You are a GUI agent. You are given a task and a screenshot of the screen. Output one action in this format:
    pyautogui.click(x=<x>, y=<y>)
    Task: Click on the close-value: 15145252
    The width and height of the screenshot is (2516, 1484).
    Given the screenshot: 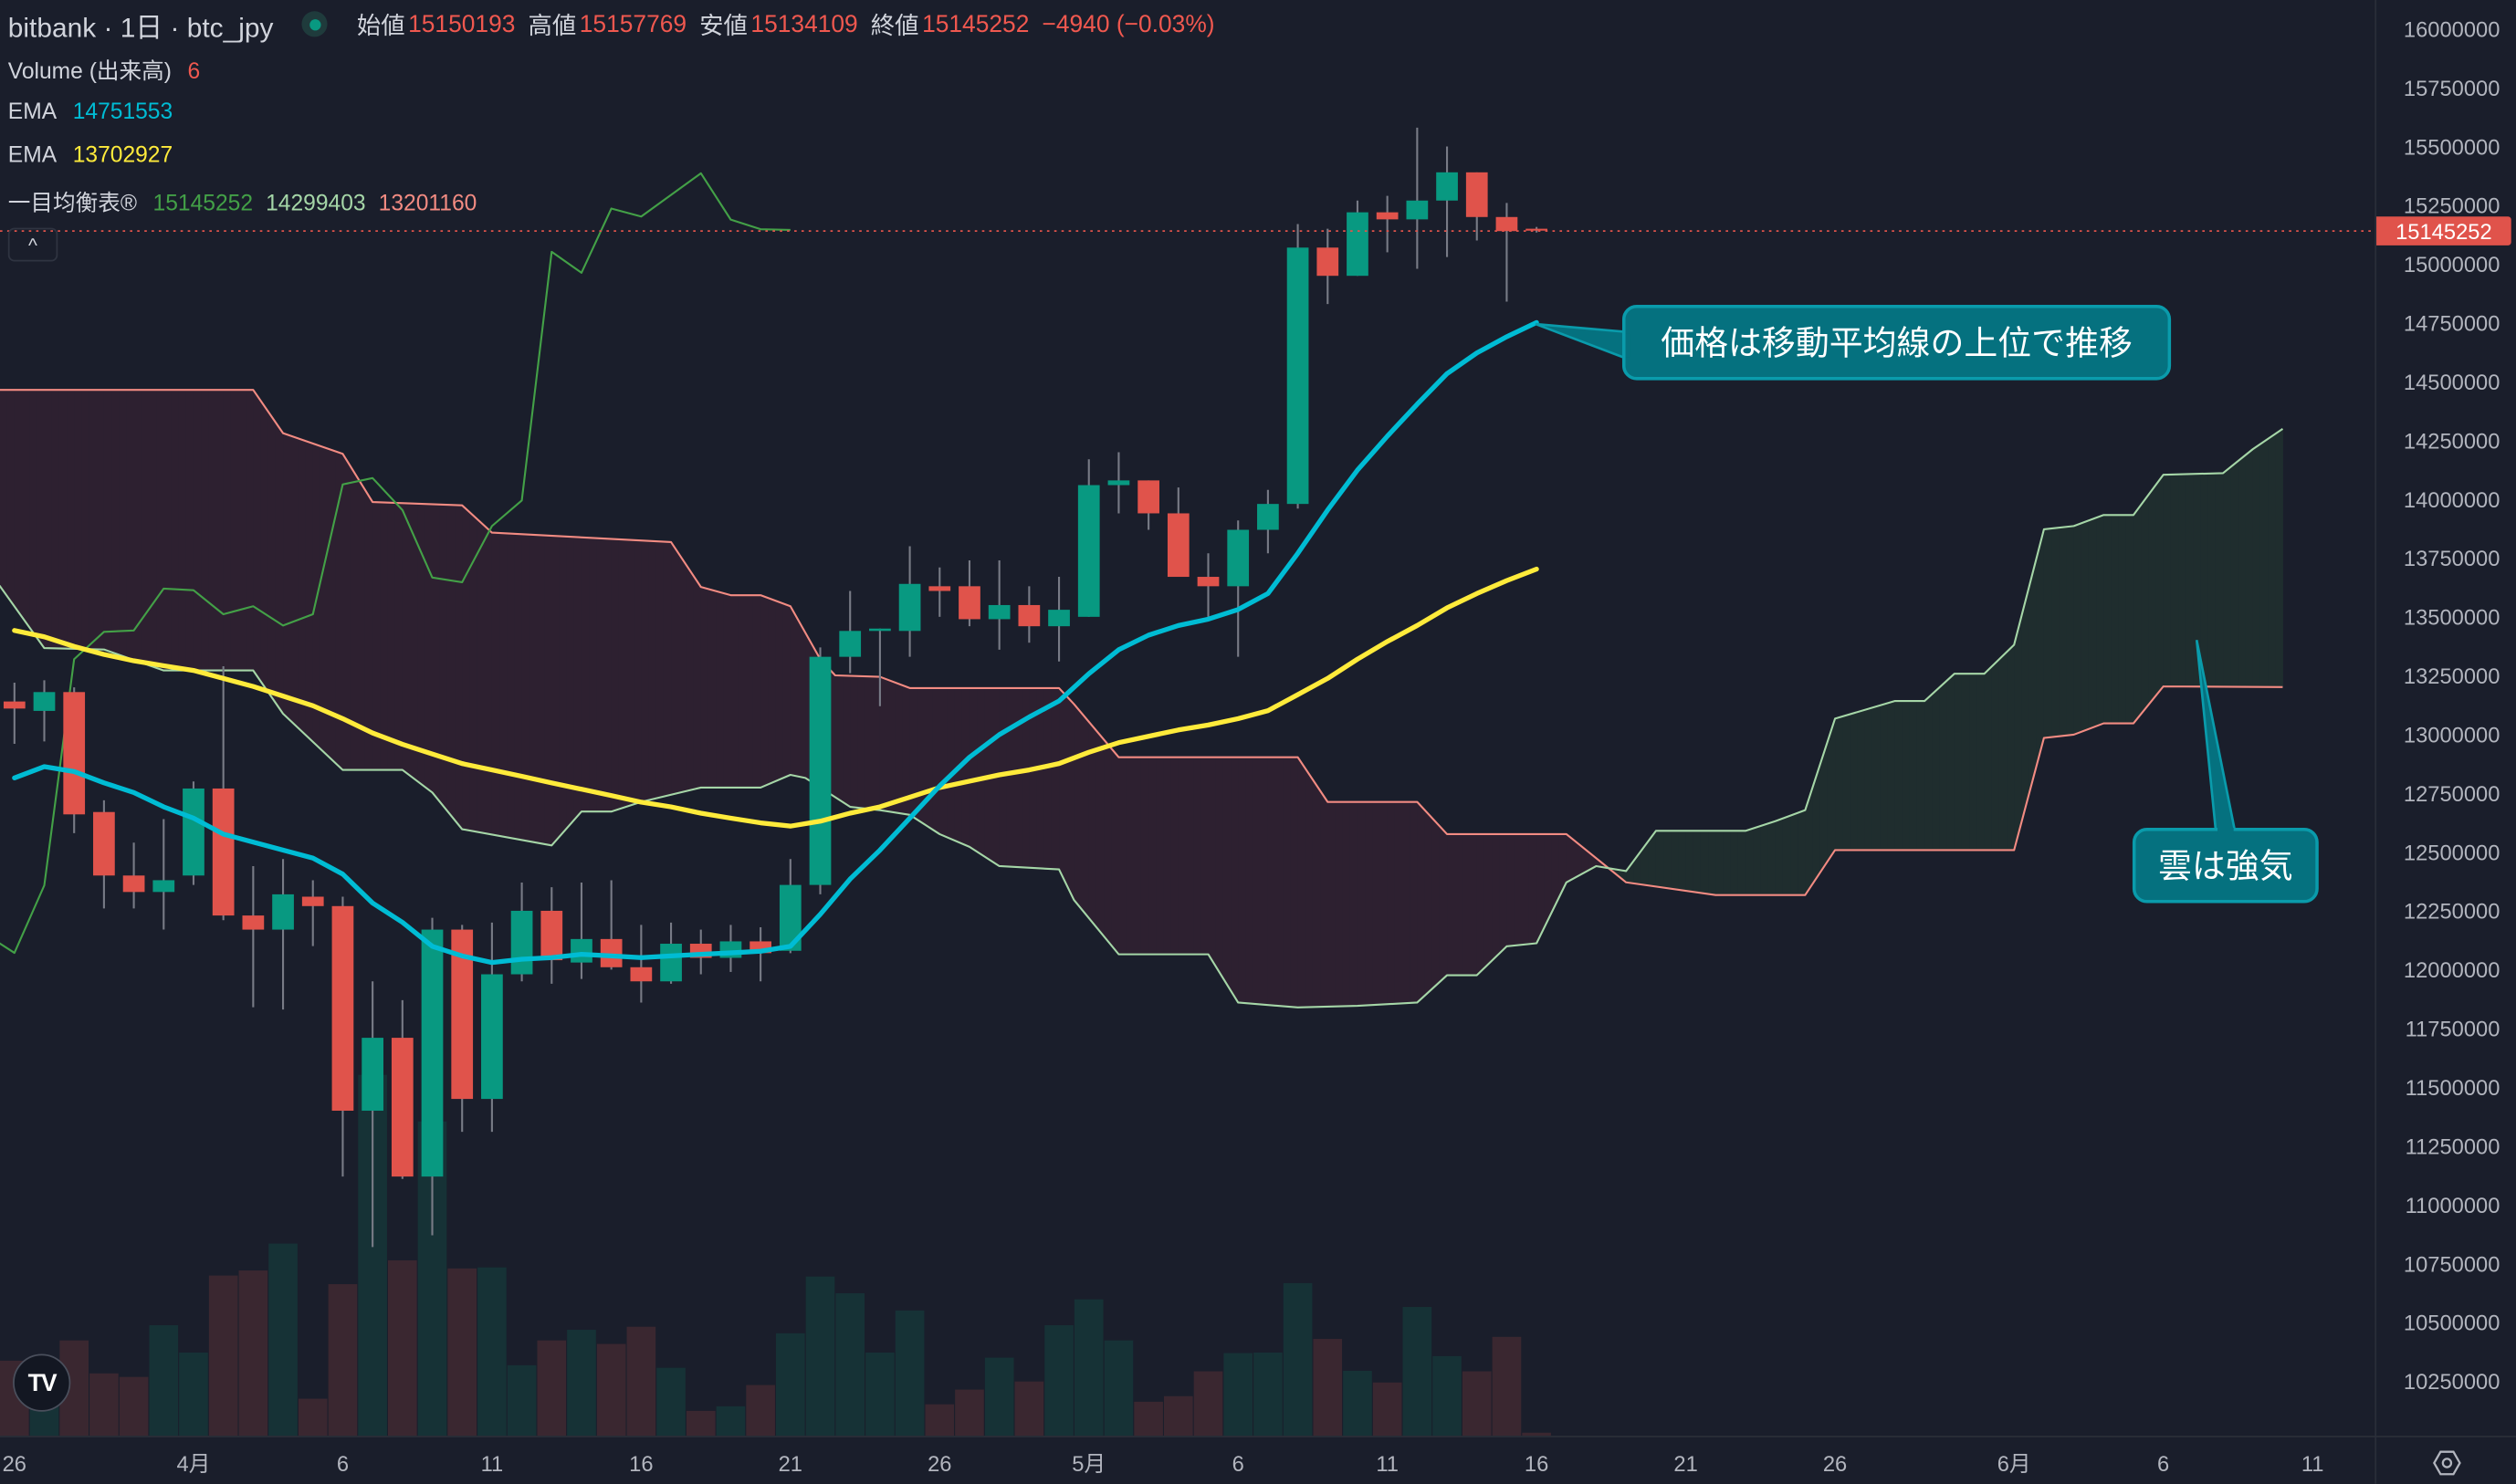 What is the action you would take?
    pyautogui.click(x=976, y=24)
    